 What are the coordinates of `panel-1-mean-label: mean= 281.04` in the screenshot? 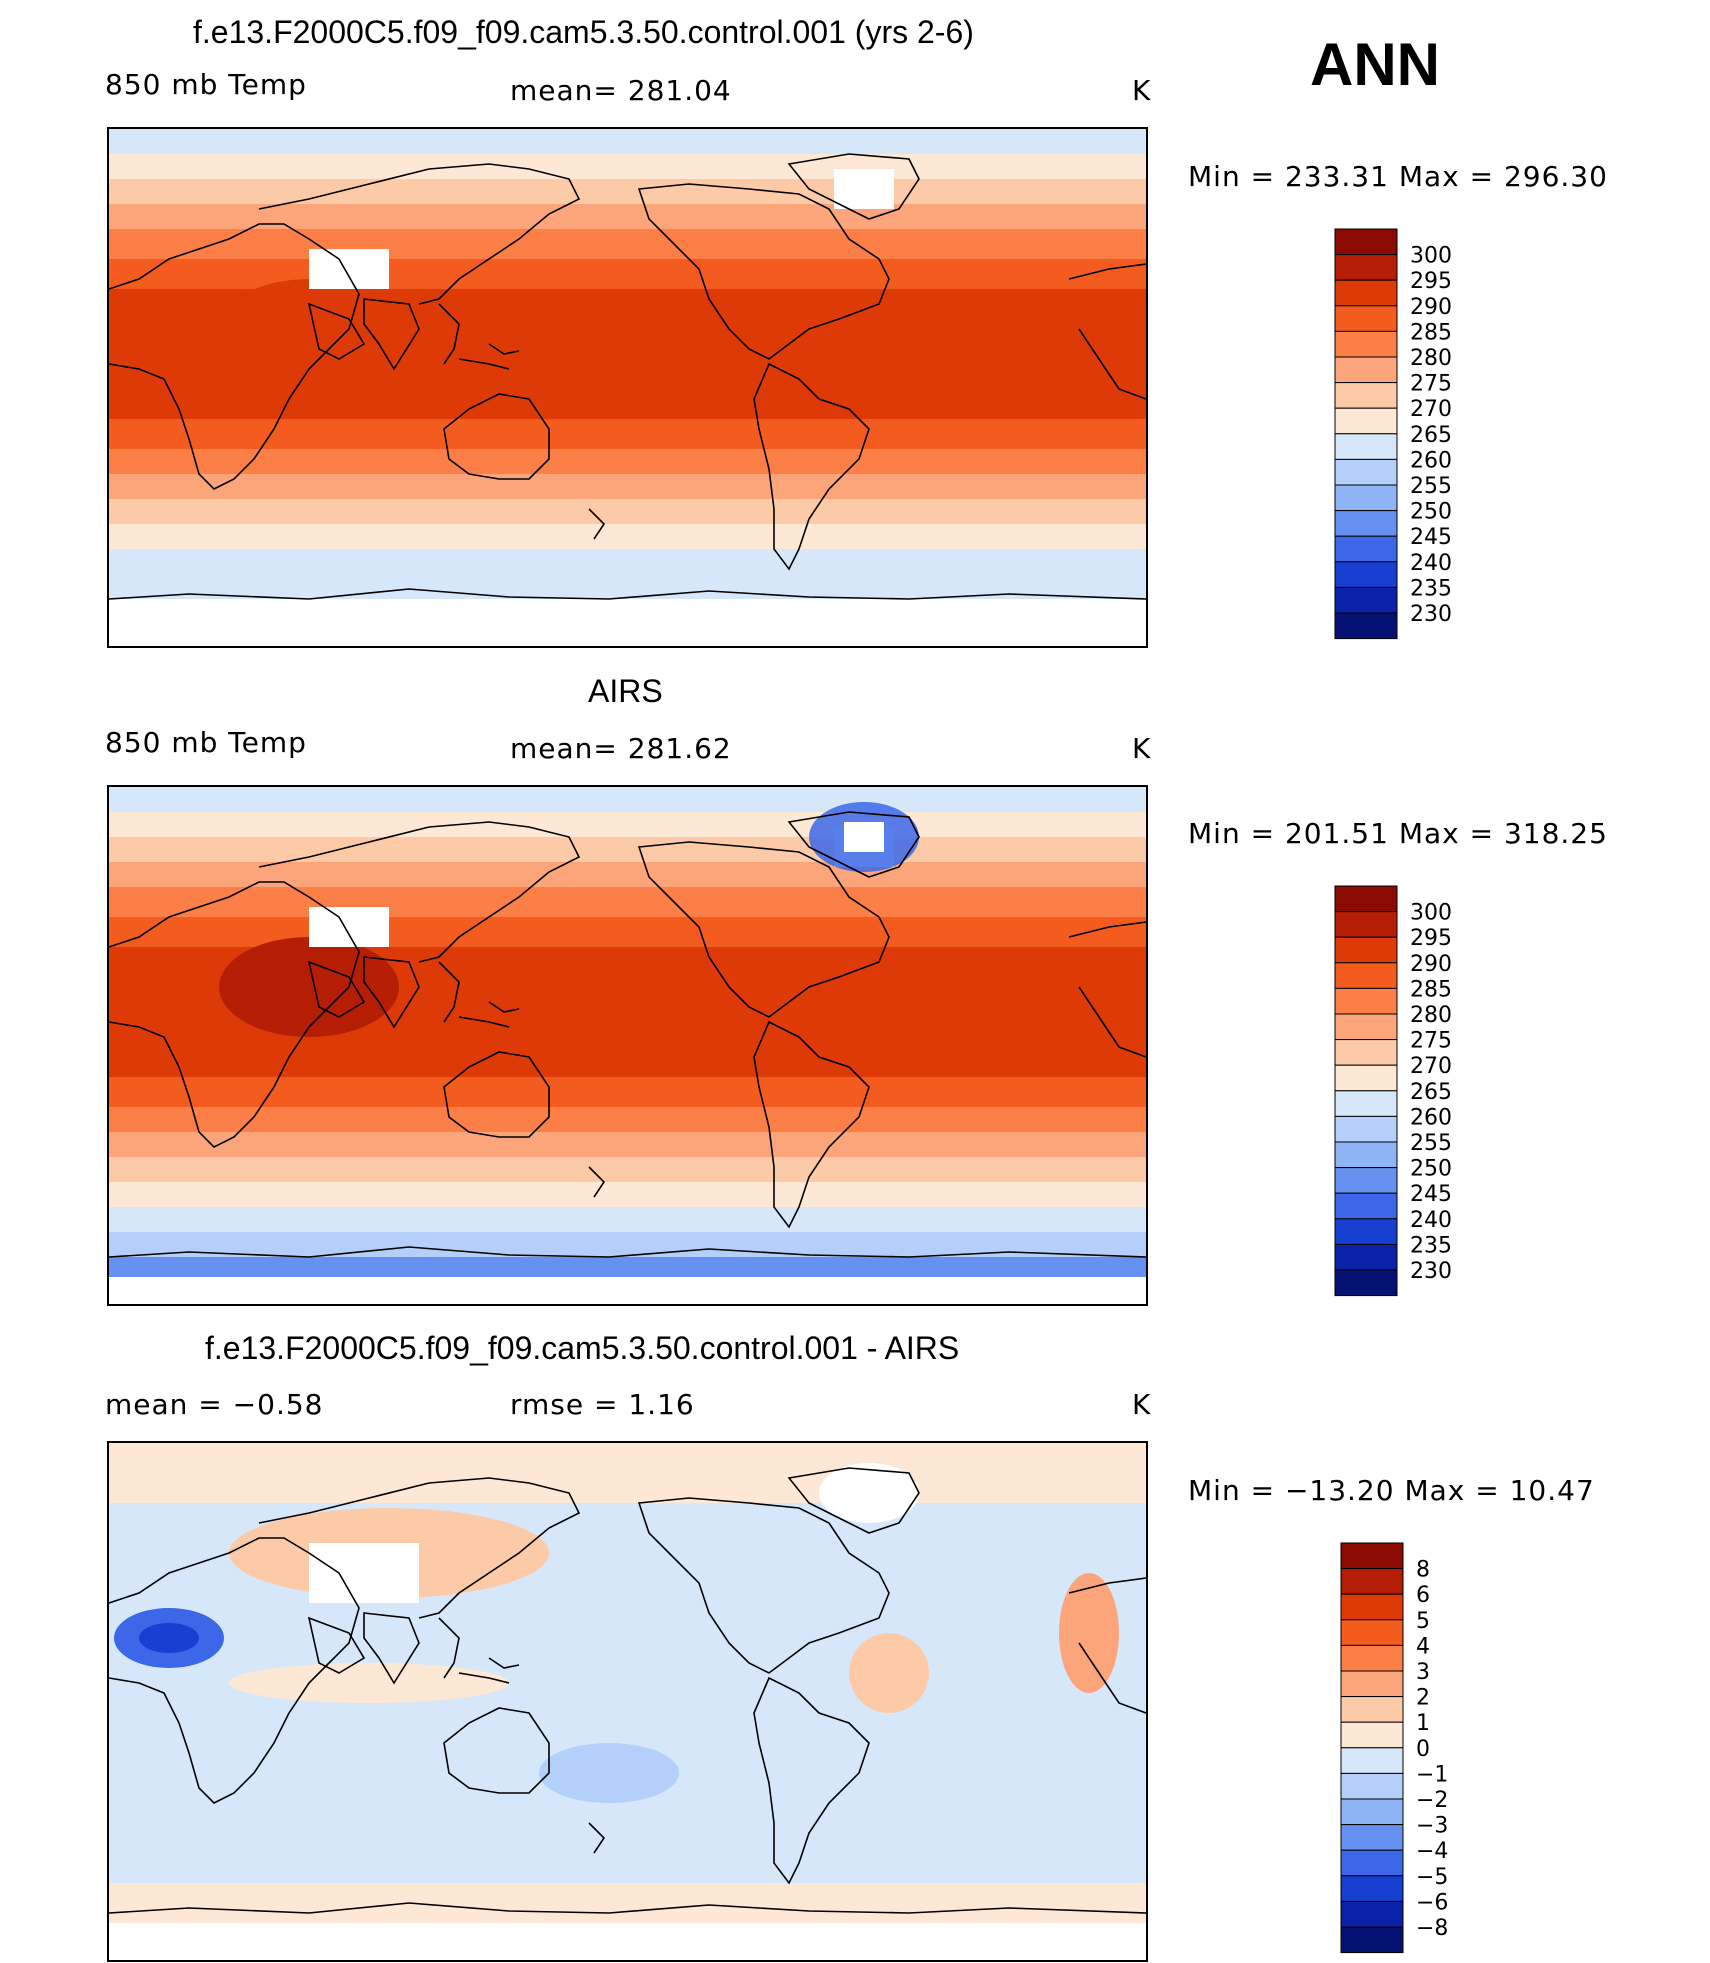 It's located at (621, 90).